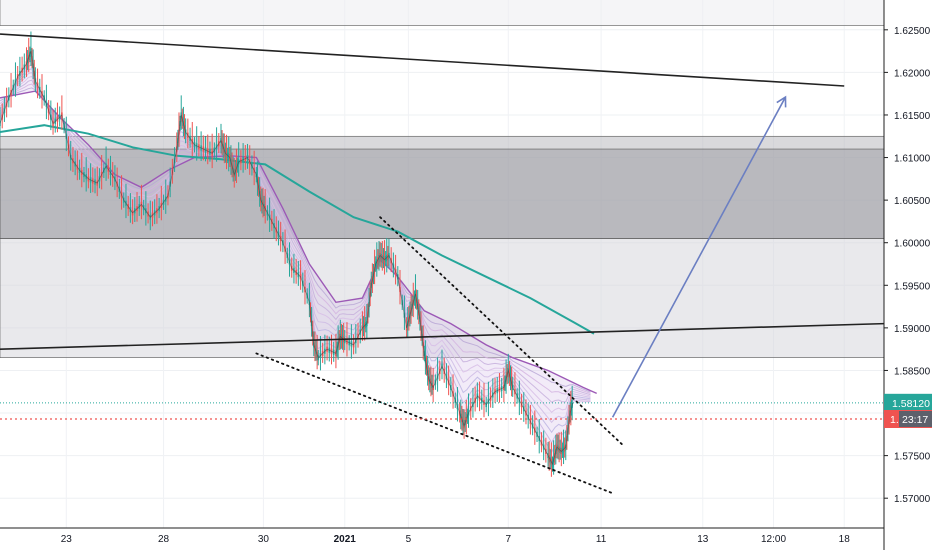  I want to click on y-tick-label: 1.61000, so click(912, 159).